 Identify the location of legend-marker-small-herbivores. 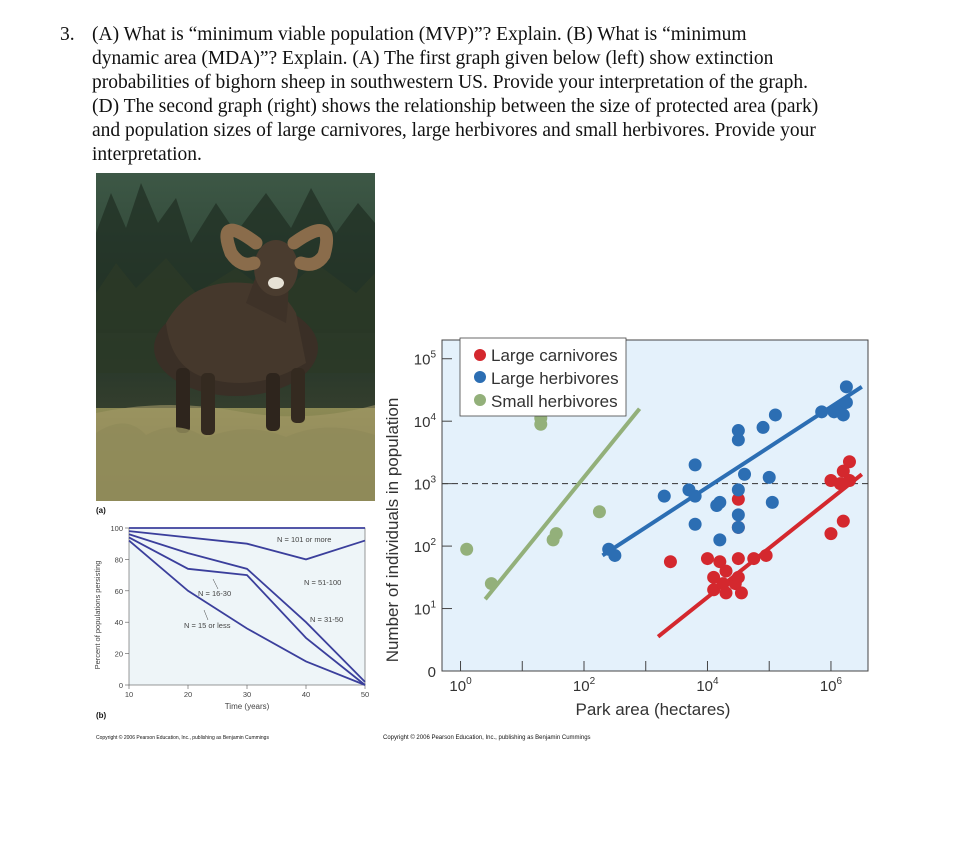
(480, 400).